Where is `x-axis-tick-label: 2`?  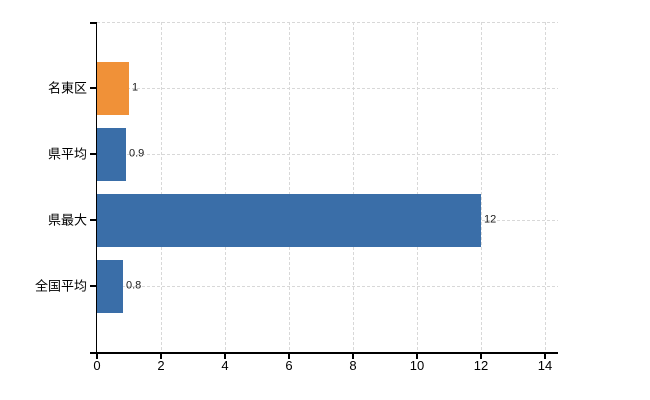 x-axis-tick-label: 2 is located at coordinates (161, 365).